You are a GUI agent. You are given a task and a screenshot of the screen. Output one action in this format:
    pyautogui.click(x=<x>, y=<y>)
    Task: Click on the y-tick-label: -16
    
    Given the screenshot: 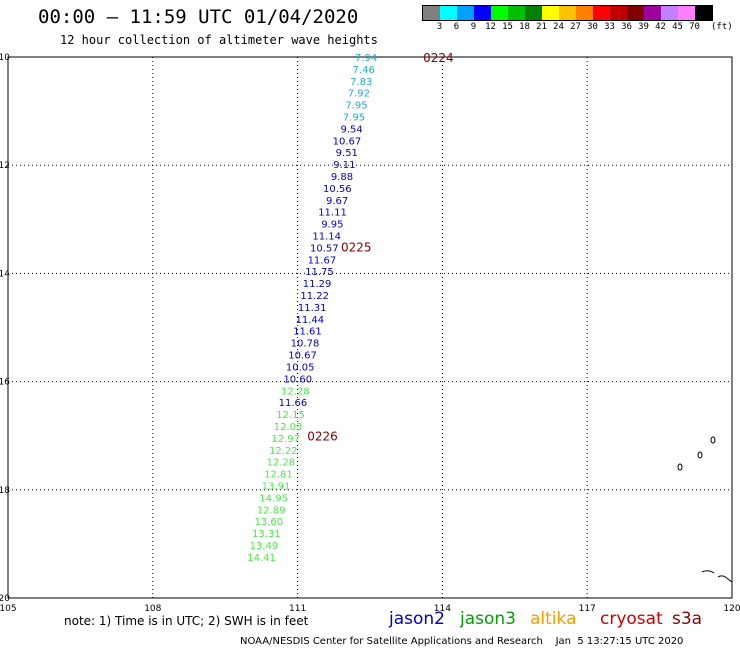 What is the action you would take?
    pyautogui.click(x=5, y=383)
    